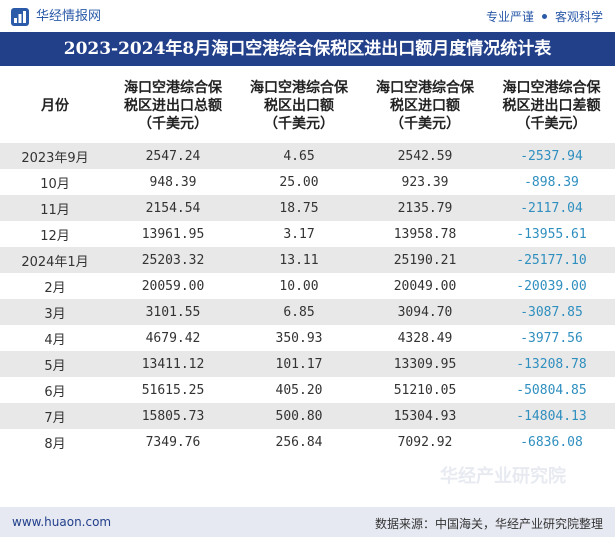 The image size is (615, 537). Describe the element at coordinates (551, 364) in the screenshot. I see `cell-balance: -13208.78` at that location.